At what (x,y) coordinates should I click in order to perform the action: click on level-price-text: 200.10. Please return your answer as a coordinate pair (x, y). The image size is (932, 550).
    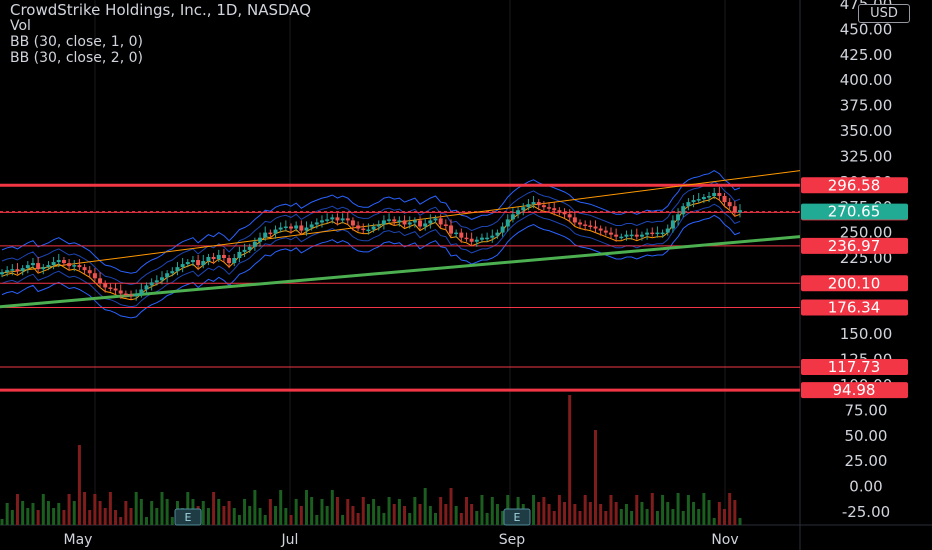
    Looking at the image, I should click on (854, 283).